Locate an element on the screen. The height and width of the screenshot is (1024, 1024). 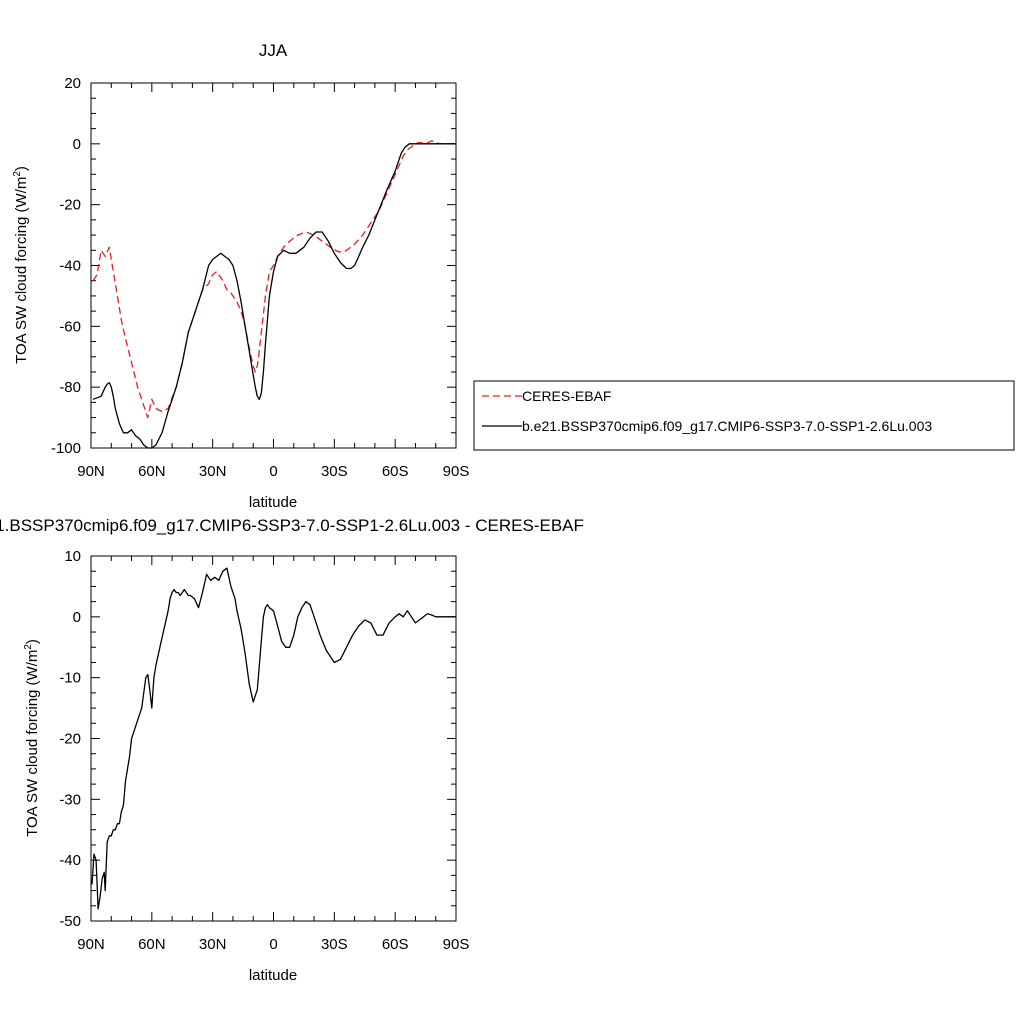
bottom-y-tick-labels: 10 0 -10 -20 -30 -40 -50 is located at coordinates (70, 739).